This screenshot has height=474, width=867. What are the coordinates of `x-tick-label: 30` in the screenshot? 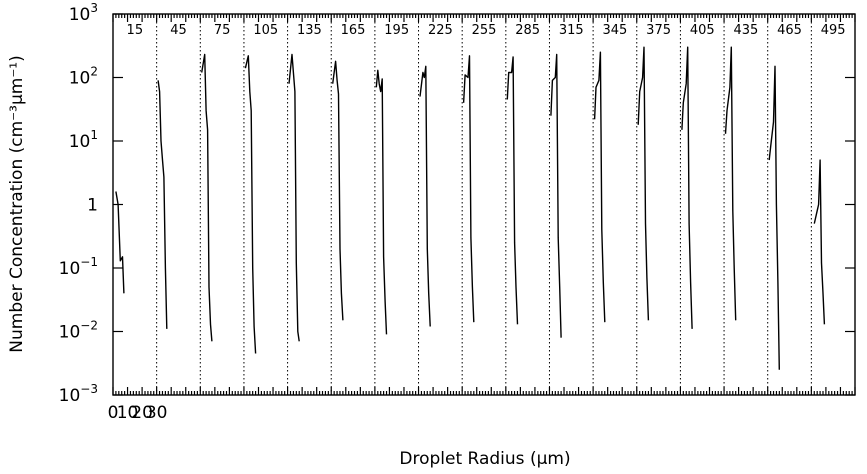 It's located at (157, 413).